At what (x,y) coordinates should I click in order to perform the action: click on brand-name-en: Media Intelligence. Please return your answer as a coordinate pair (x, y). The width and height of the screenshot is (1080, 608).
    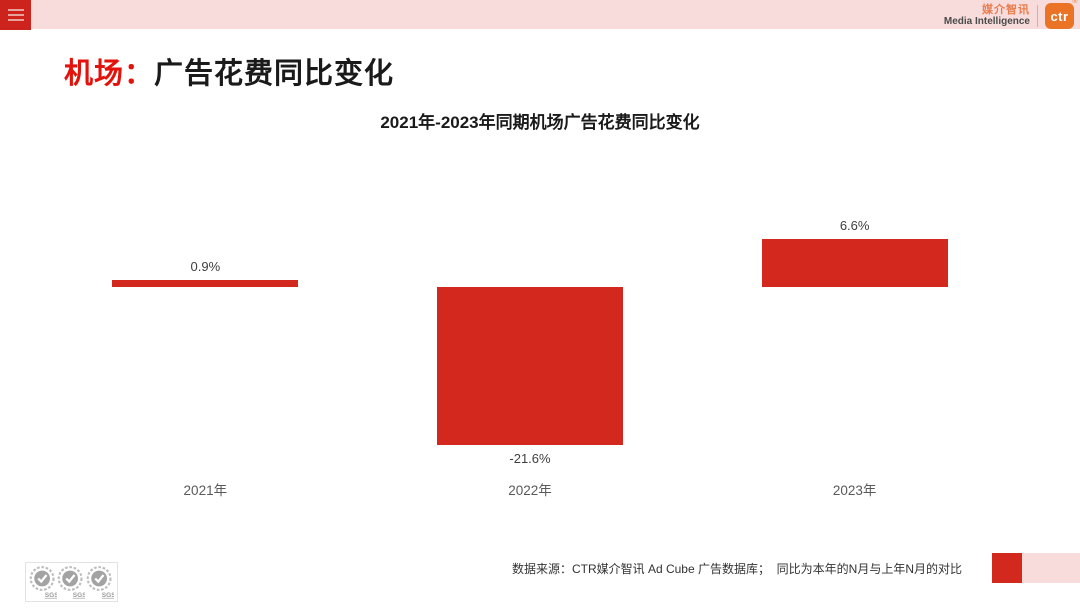
    Looking at the image, I should click on (986, 21).